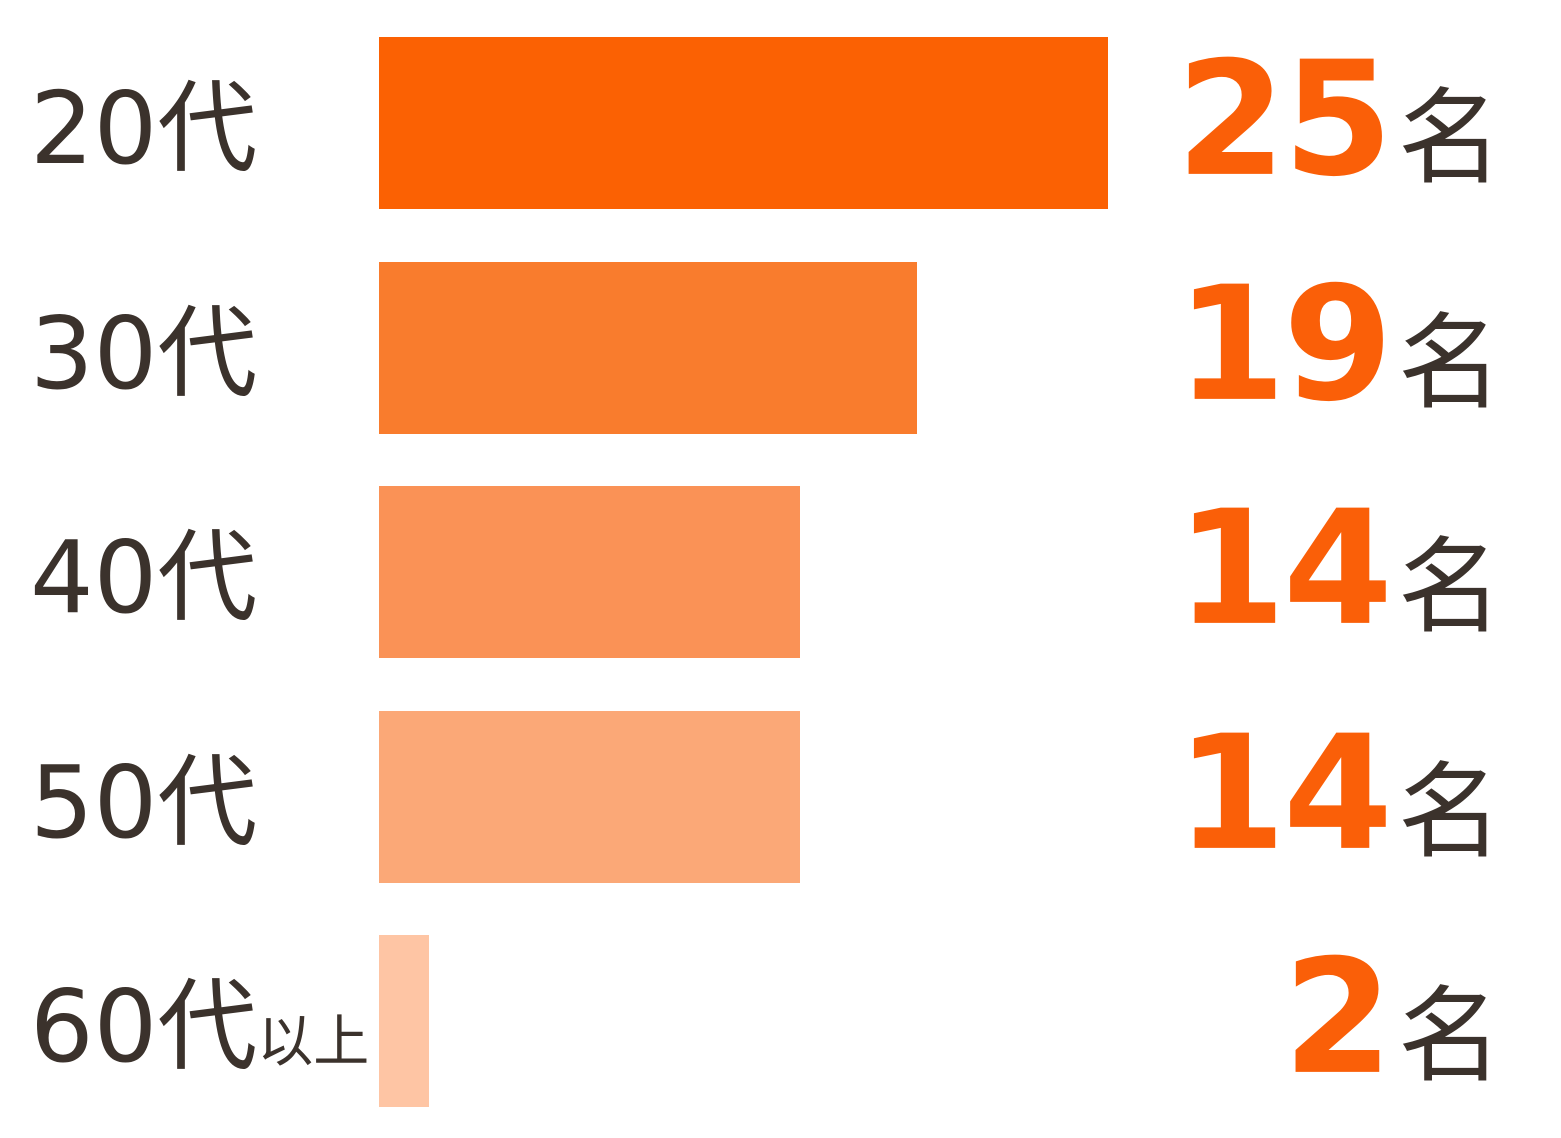 Image resolution: width=1561 pixels, height=1138 pixels. I want to click on category-label-50s: 50代, so click(143, 802).